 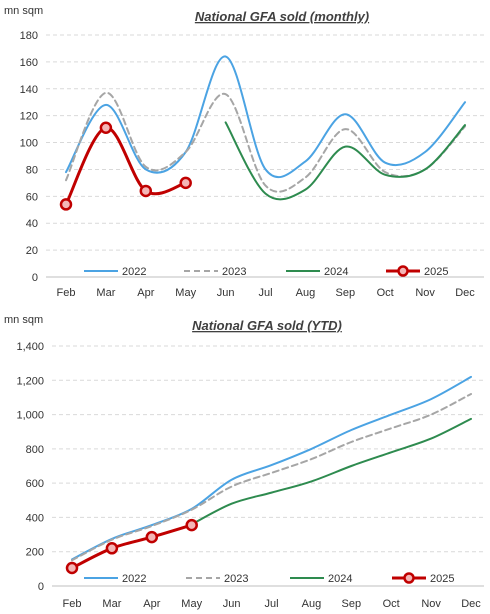 What do you see at coordinates (436, 272) in the screenshot?
I see `monthly-legend-label-2025: 2025` at bounding box center [436, 272].